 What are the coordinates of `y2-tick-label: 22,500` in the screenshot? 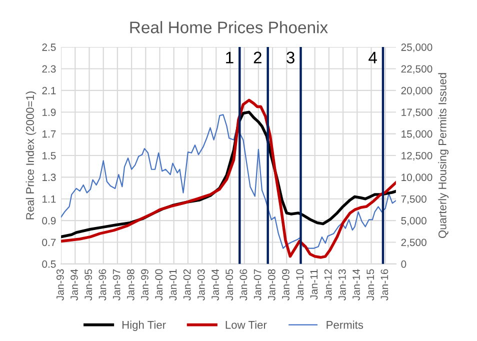 It's located at (416, 69).